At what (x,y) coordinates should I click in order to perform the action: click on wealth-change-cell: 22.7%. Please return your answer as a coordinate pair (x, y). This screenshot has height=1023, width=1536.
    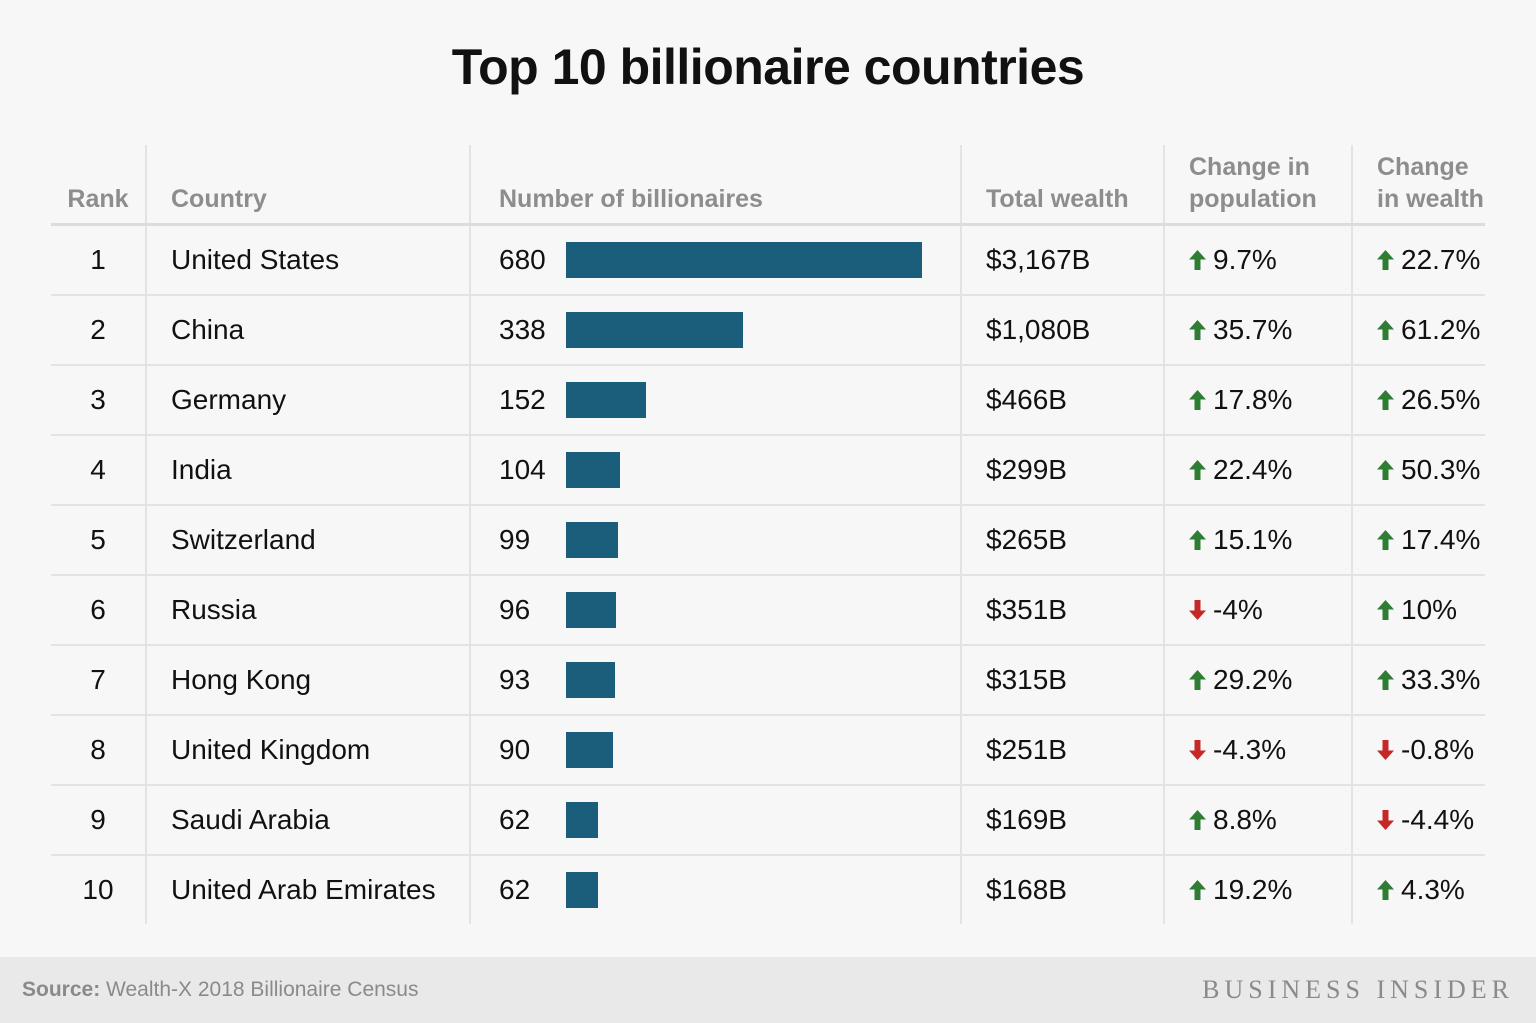
    Looking at the image, I should click on (1418, 260).